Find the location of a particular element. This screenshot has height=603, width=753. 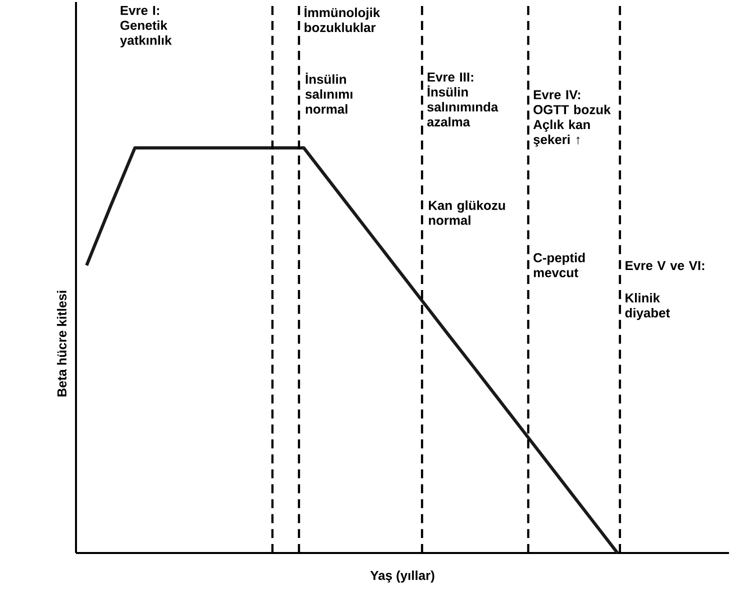

text: Evre IV: OGTT bozuk Açlık kan şekeri ↑ is located at coordinates (572, 118).